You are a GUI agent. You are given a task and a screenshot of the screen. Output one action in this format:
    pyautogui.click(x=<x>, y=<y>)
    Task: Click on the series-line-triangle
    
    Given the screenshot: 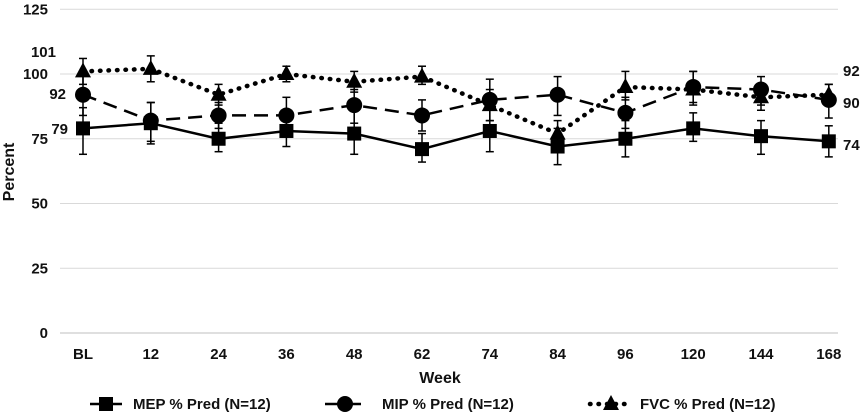 What is the action you would take?
    pyautogui.click(x=456, y=101)
    